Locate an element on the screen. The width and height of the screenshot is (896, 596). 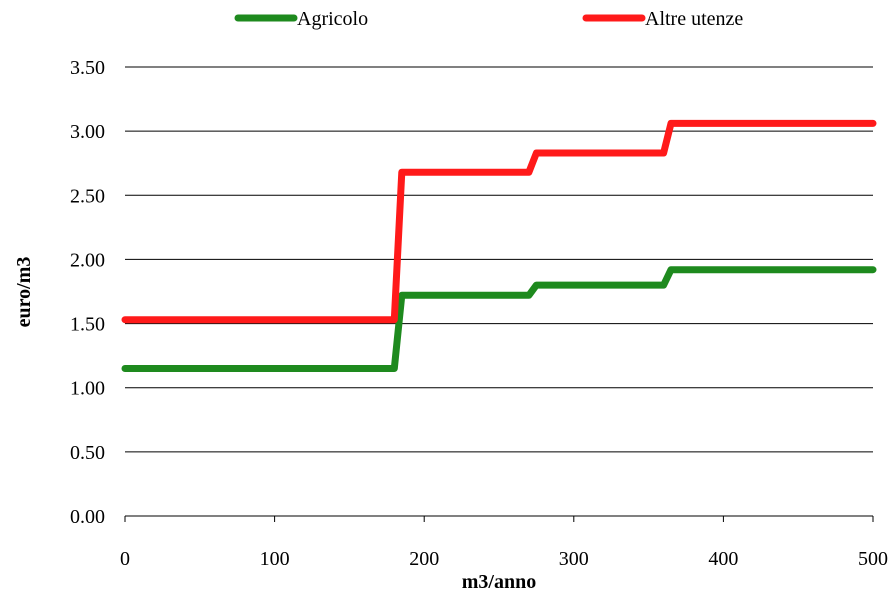
x-tick-label: 500 is located at coordinates (873, 559).